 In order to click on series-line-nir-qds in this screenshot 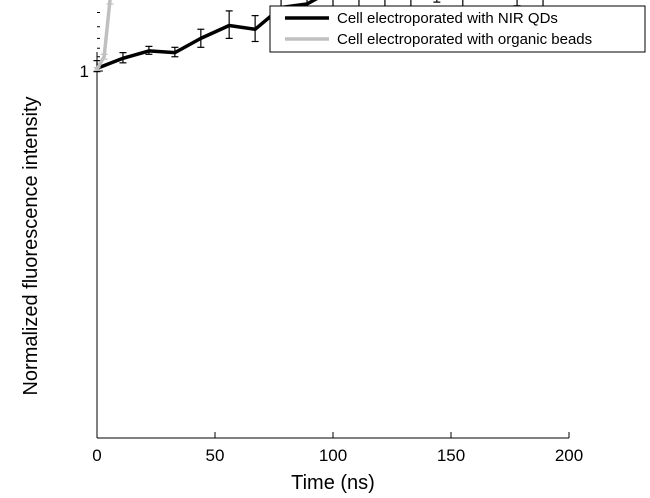, I will do `click(206, 35)`.